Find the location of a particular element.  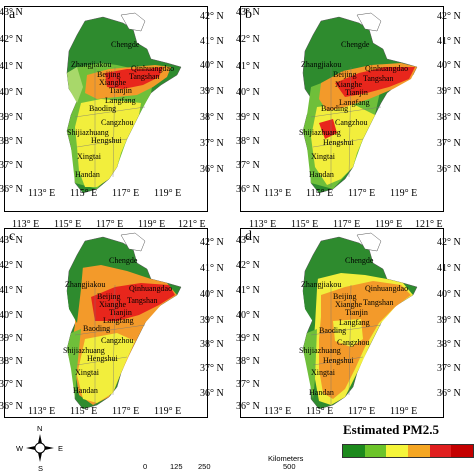

region-orange is located at coordinates (365, 340).